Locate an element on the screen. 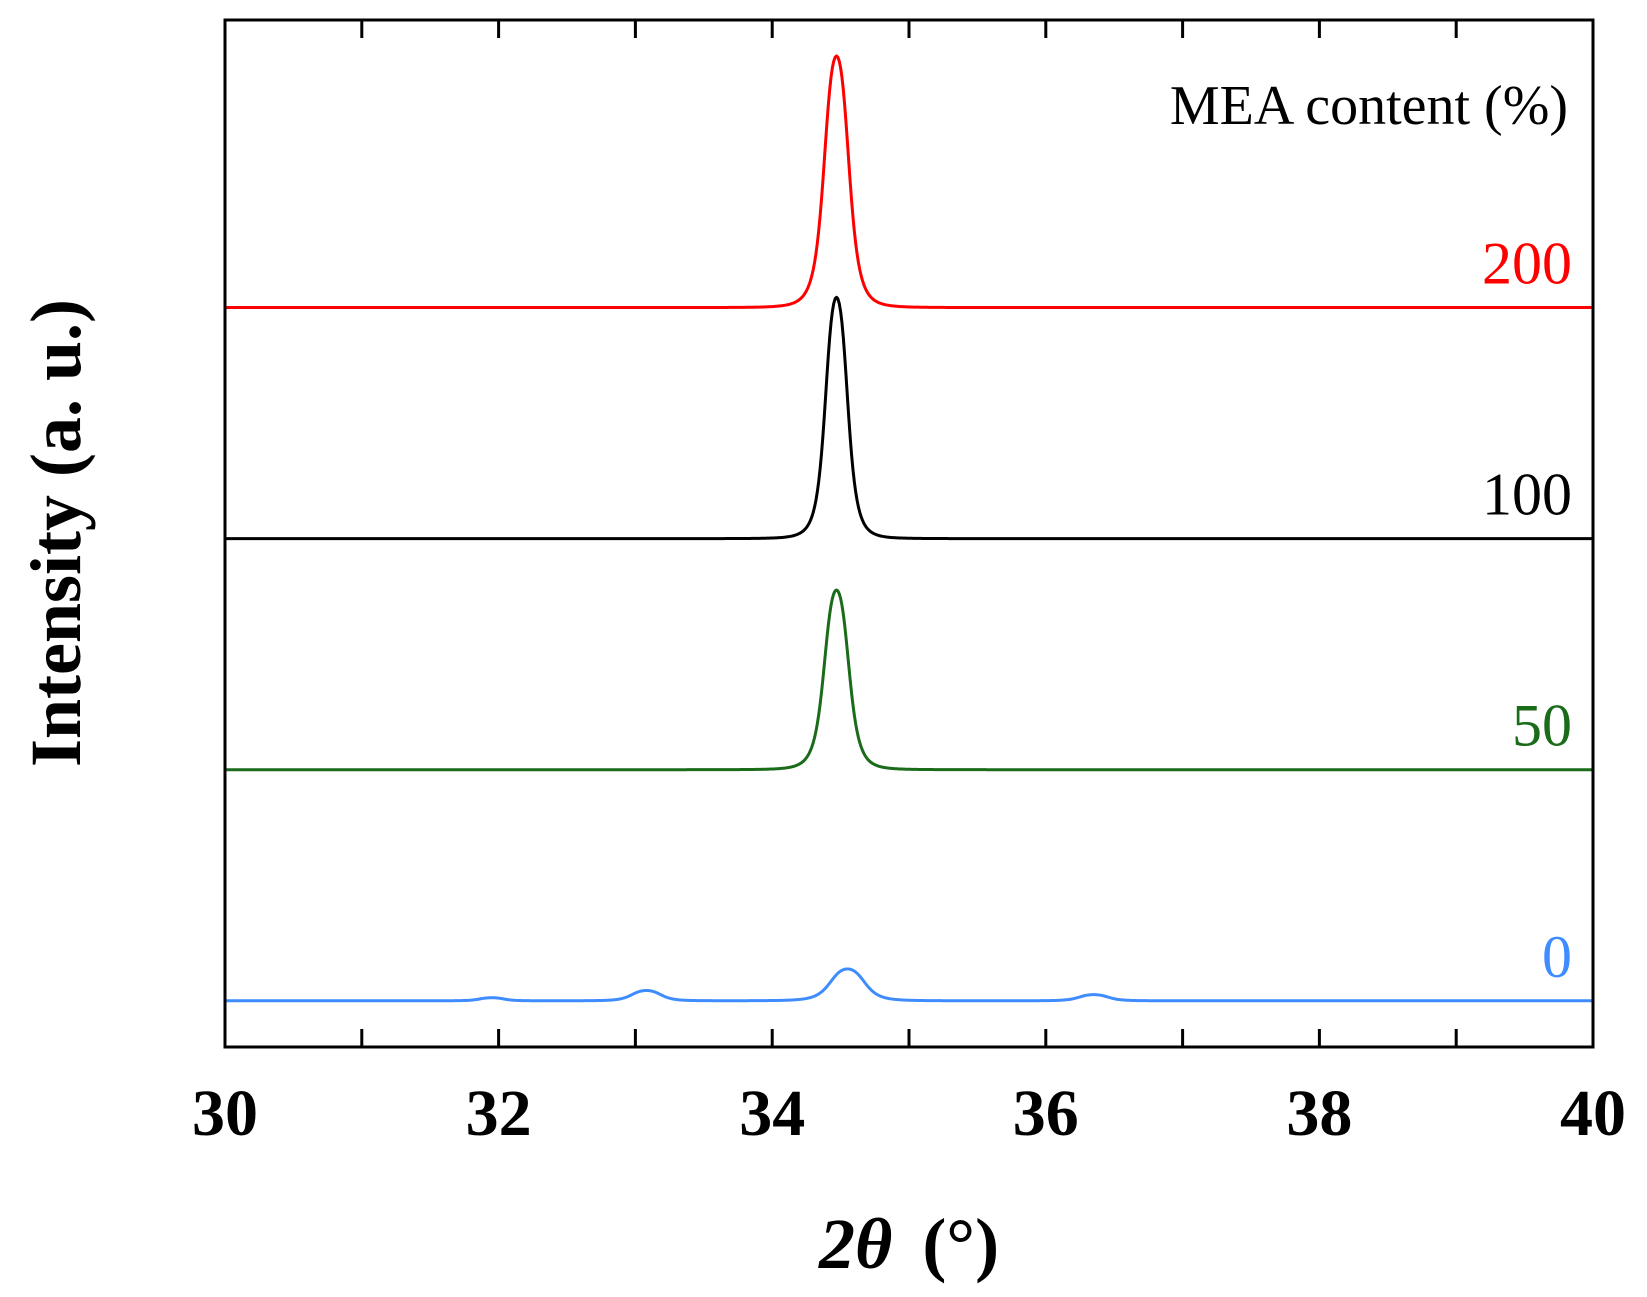 The height and width of the screenshot is (1297, 1647). series-label-200: 200 is located at coordinates (1527, 264).